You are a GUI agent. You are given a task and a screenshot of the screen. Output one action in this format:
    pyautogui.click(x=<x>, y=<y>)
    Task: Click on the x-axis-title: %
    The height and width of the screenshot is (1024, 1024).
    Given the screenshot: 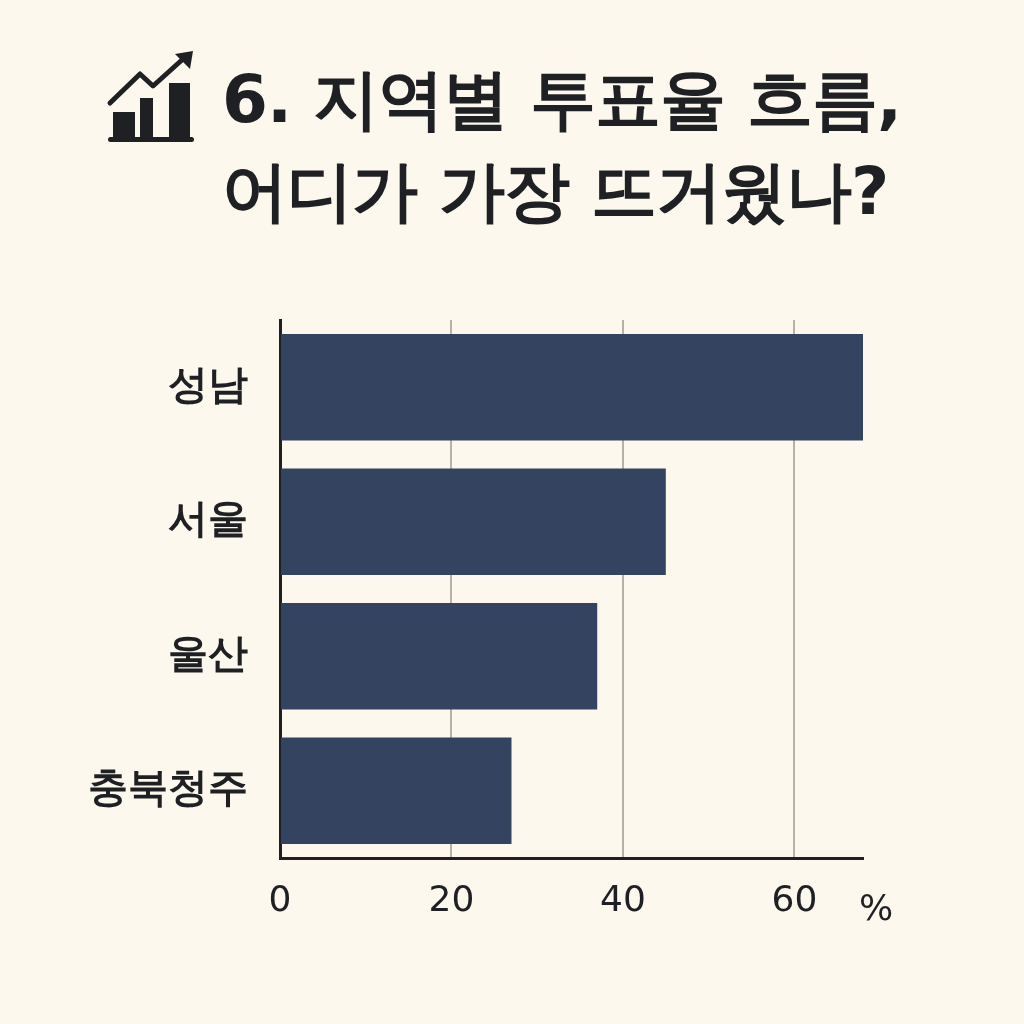 What is the action you would take?
    pyautogui.click(x=876, y=907)
    